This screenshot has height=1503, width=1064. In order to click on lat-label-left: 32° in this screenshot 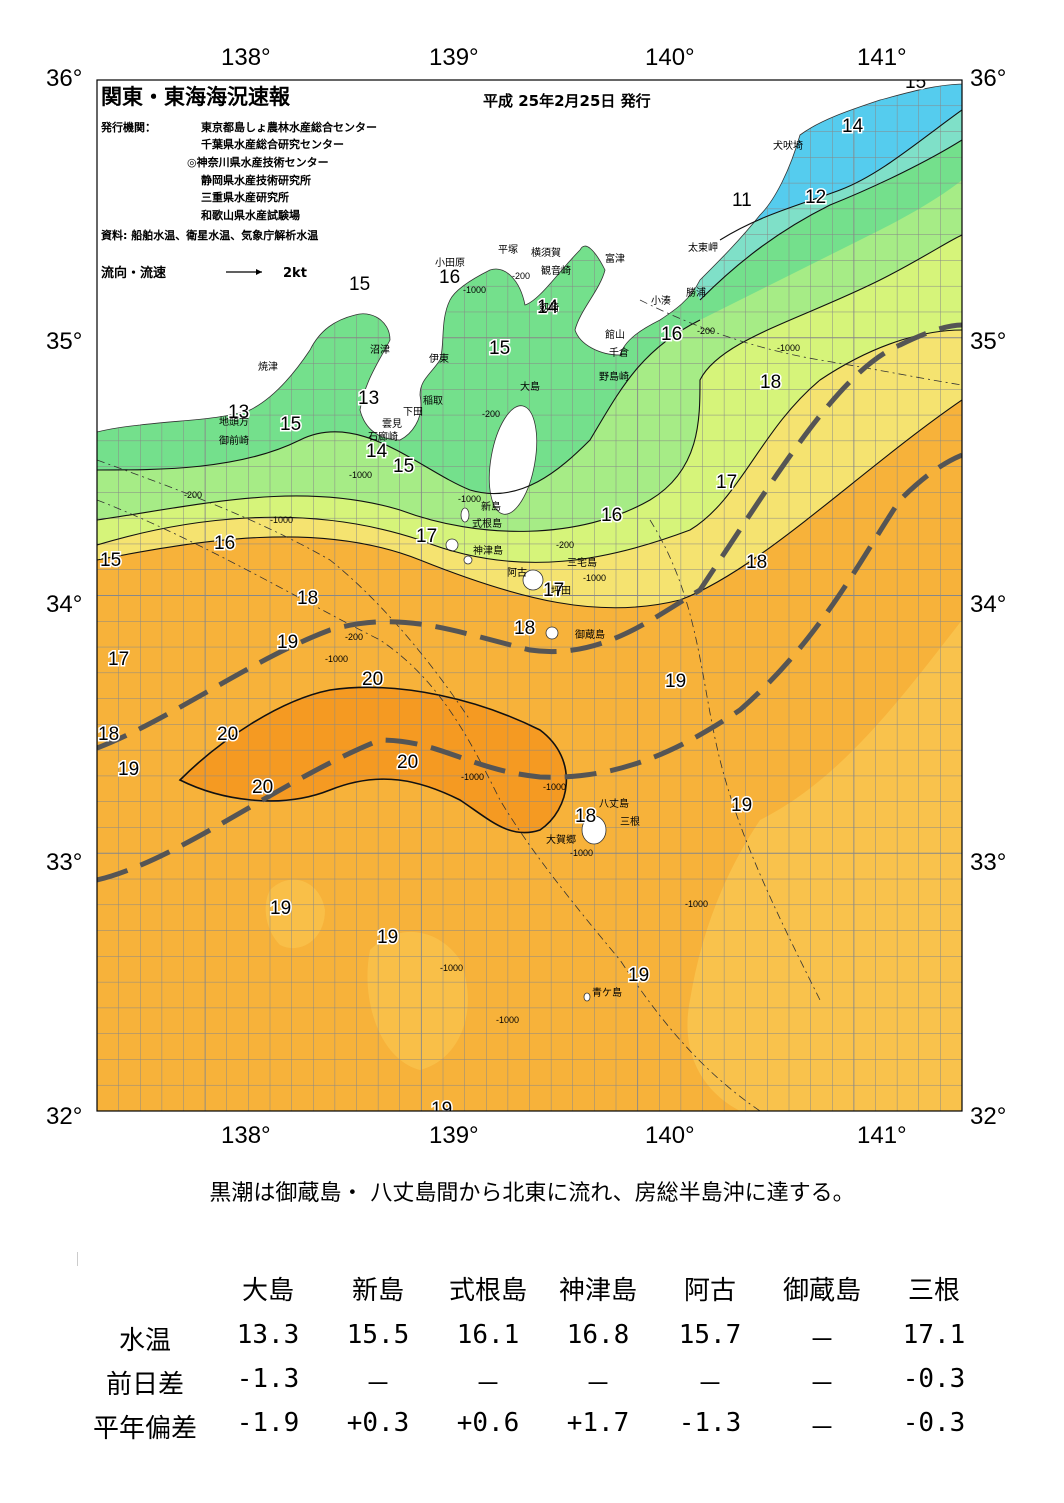, I will do `click(64, 1116)`.